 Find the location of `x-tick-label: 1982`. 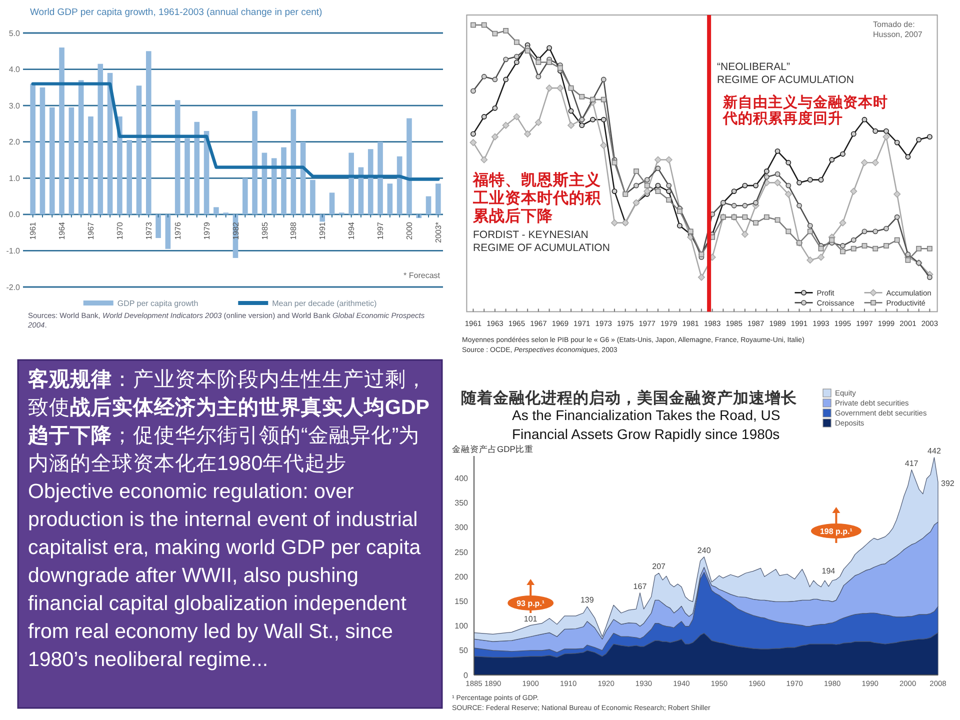

x-tick-label: 1982 is located at coordinates (235, 230).